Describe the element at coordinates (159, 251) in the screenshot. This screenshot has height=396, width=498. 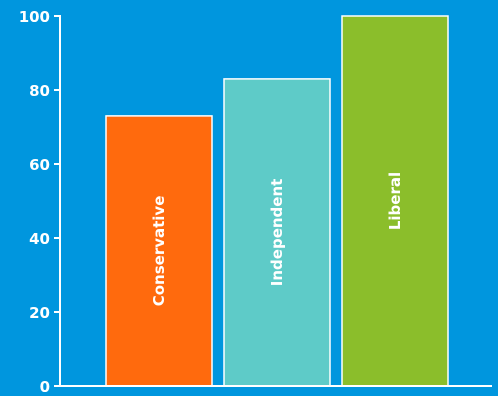
I see `bar-label-conservative: Conservative` at that location.